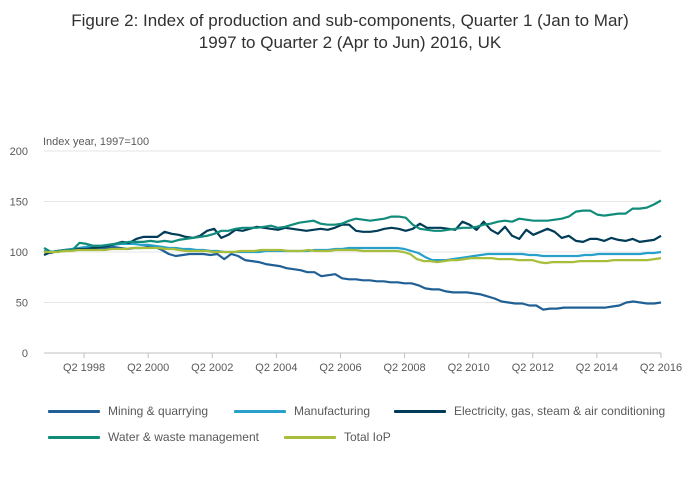  I want to click on series-line-electricity-gas-steam-air-conditioning, so click(352, 238).